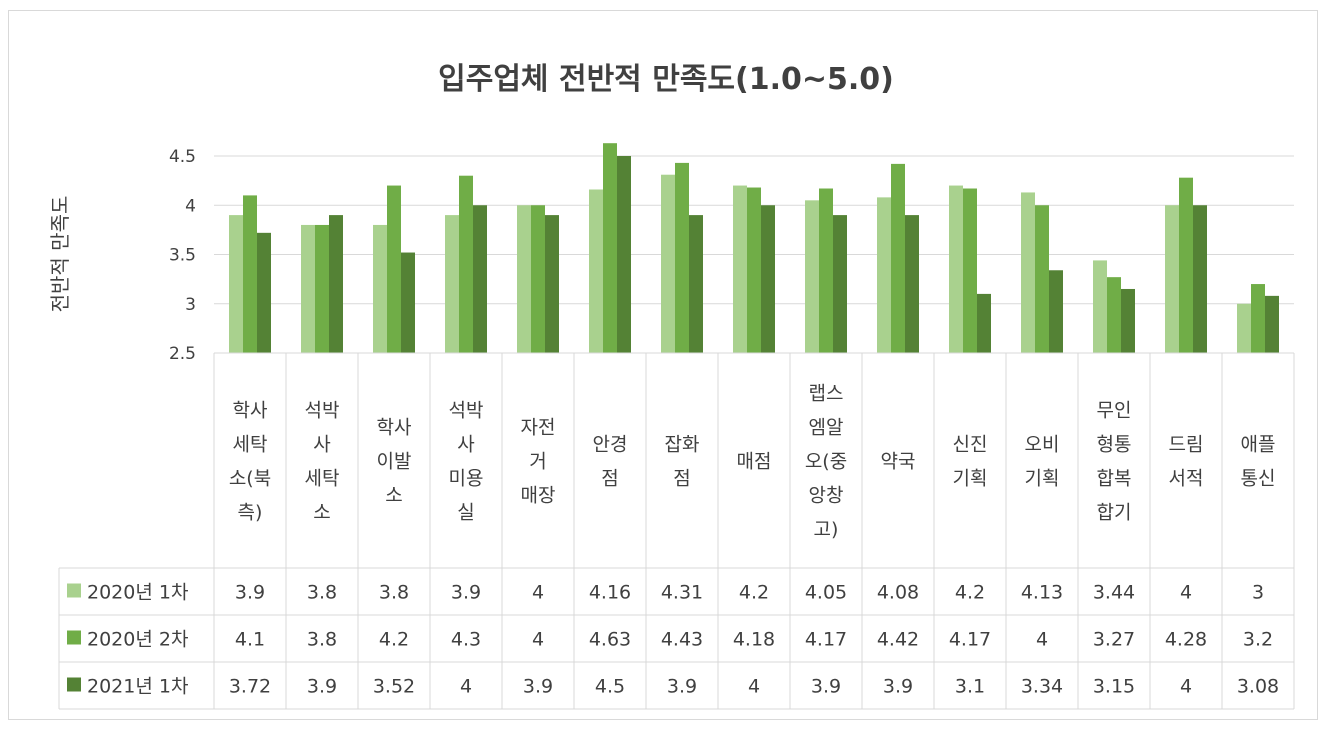  Describe the element at coordinates (1258, 640) in the screenshot. I see `data-label: 3.2` at that location.